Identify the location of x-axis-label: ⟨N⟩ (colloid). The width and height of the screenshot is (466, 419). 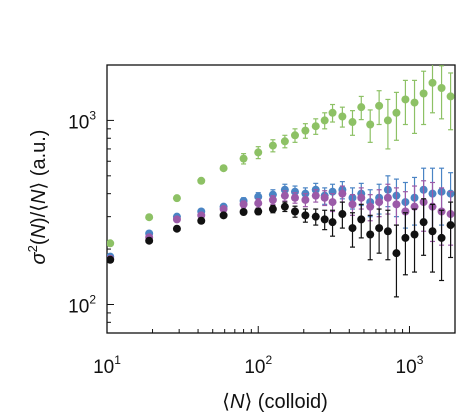
(275, 402).